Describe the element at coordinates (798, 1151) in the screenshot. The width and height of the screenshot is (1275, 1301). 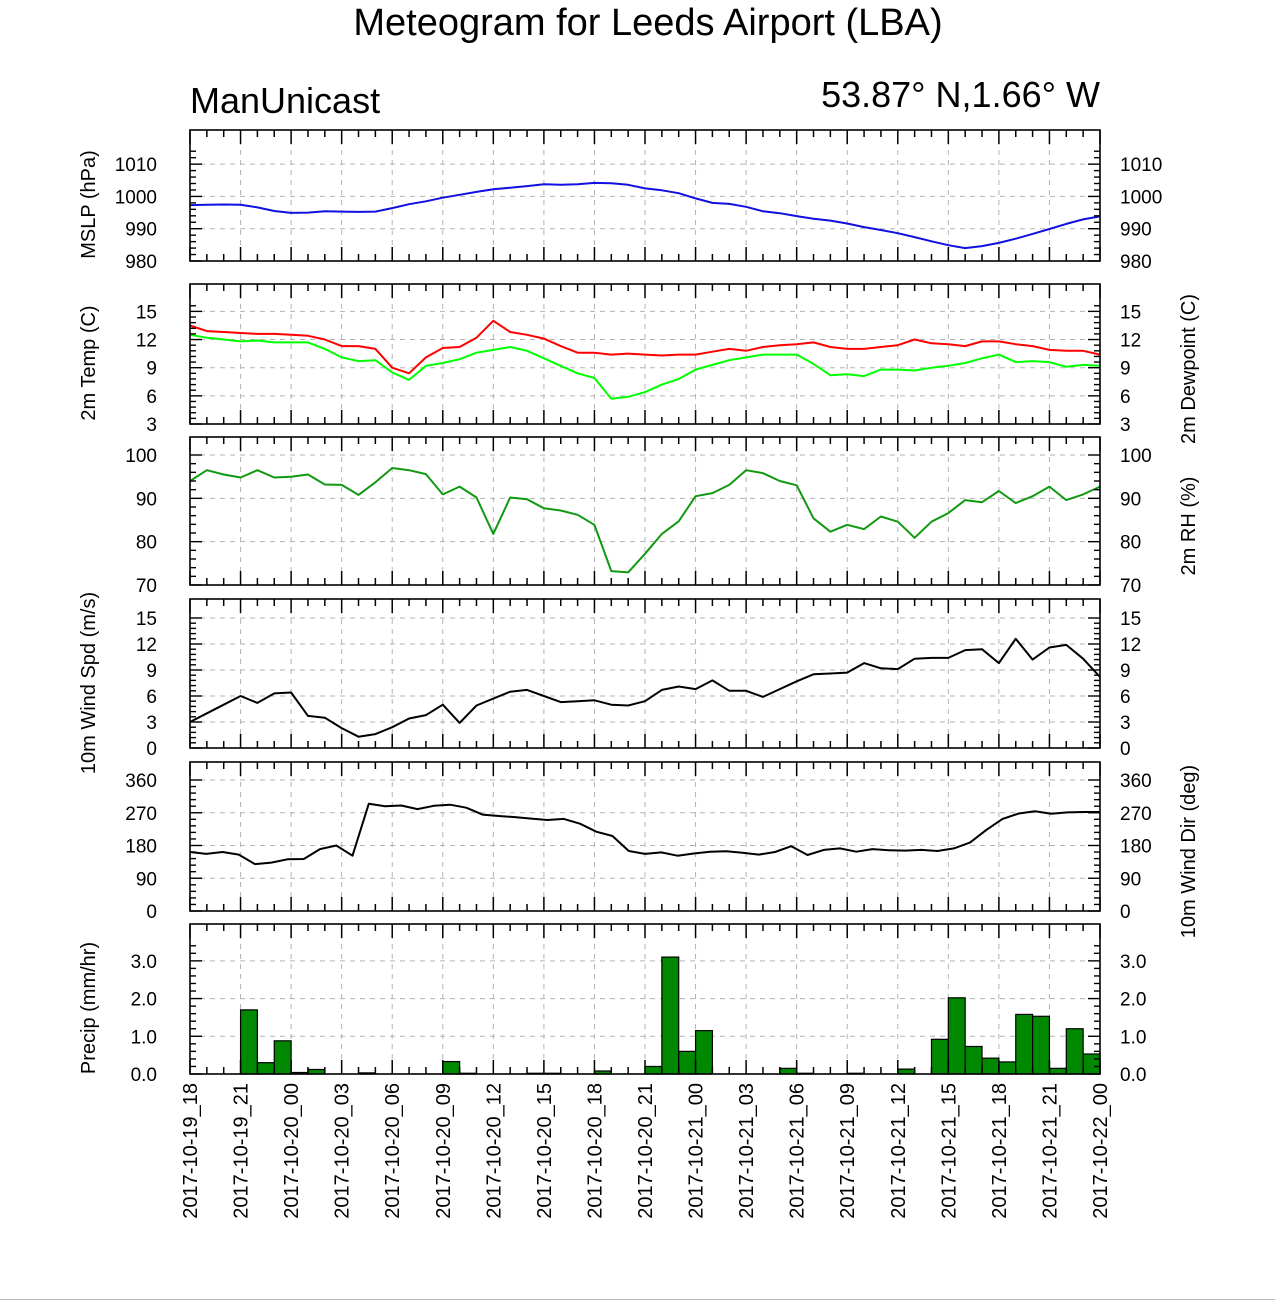
I see `time-axis-label: 2017-10-21_06` at that location.